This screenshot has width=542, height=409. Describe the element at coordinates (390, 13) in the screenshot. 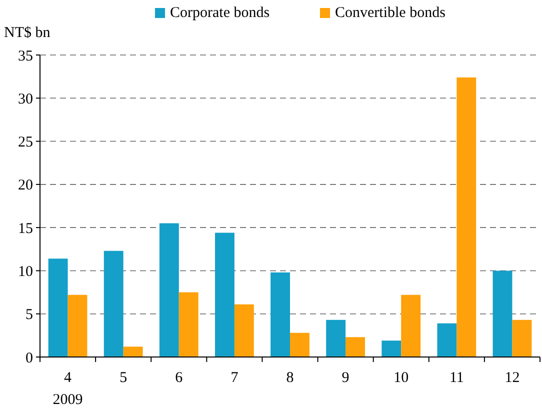

I see `legend-label: Convertible bonds` at that location.